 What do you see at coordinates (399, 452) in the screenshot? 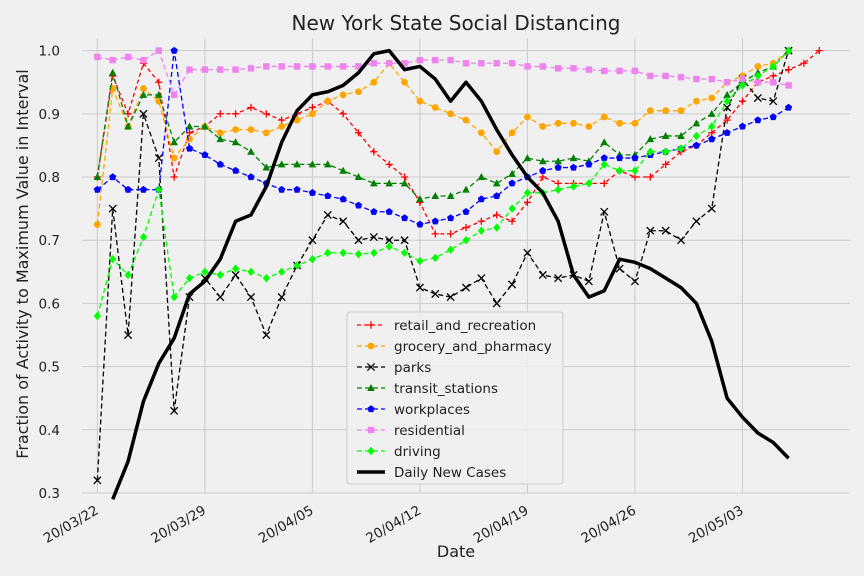
I see `legend-item: driving` at bounding box center [399, 452].